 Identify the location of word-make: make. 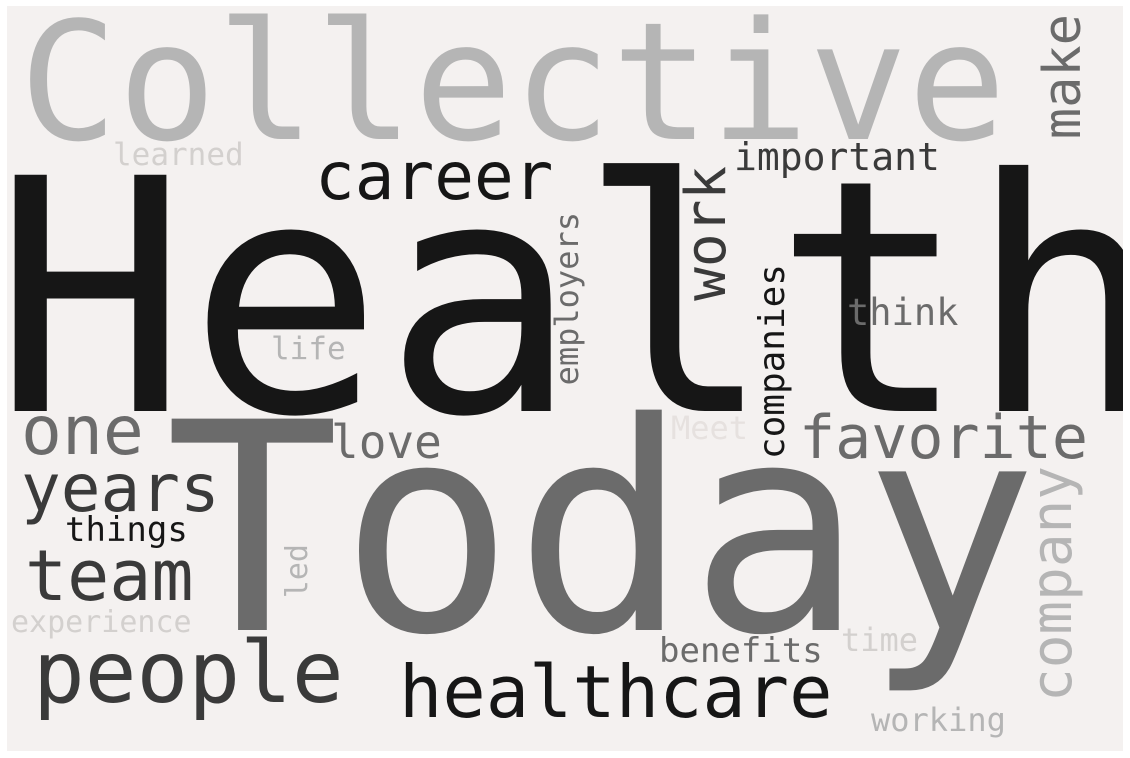
(1063, 76).